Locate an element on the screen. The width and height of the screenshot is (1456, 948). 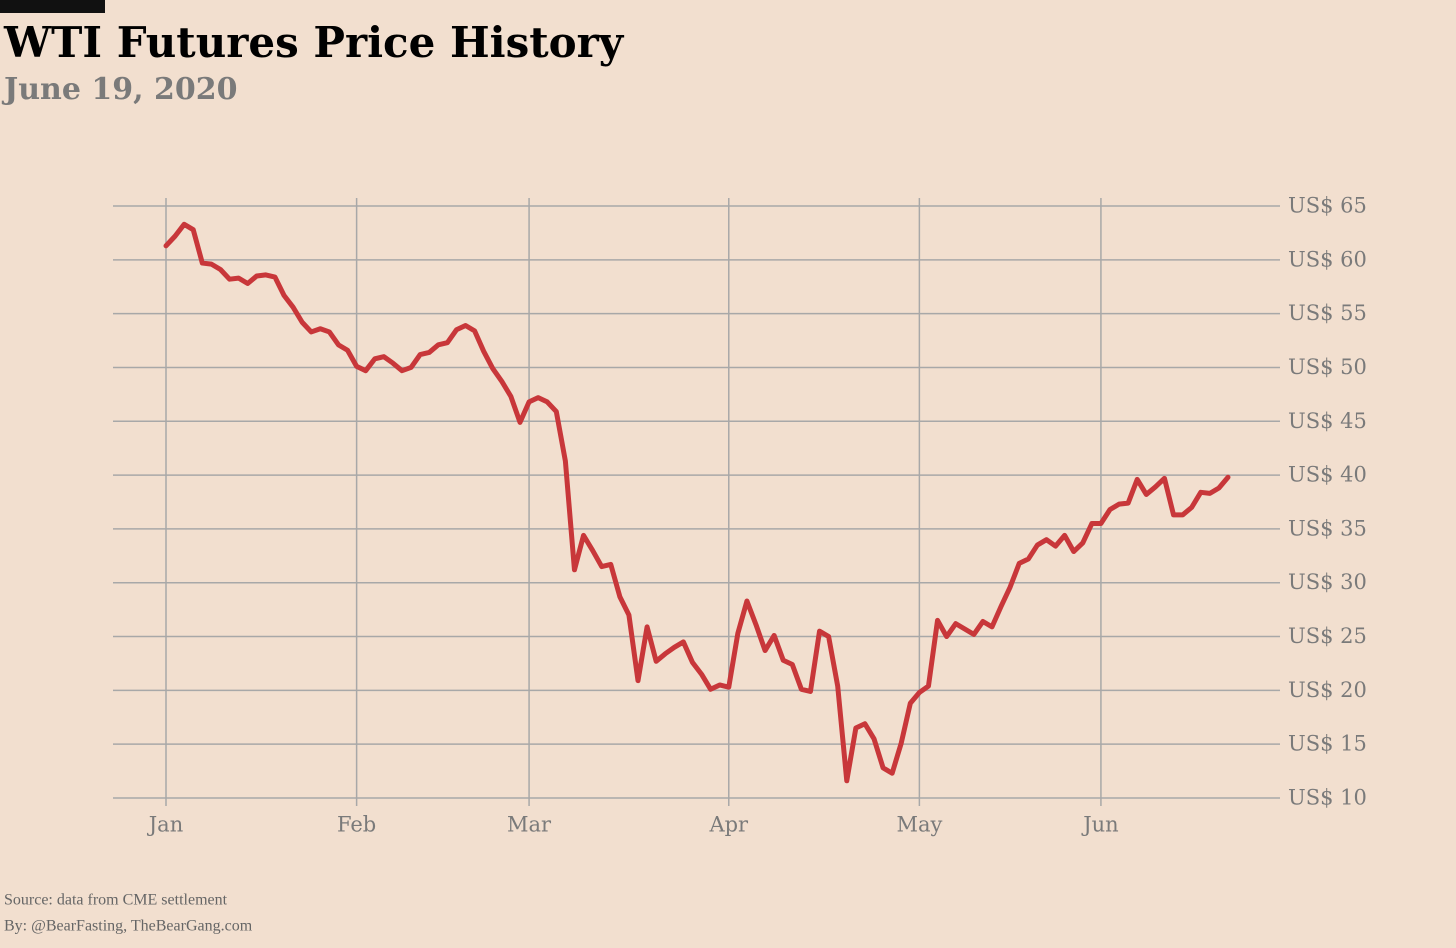
y-tick-label: US$ 50 is located at coordinates (1327, 367).